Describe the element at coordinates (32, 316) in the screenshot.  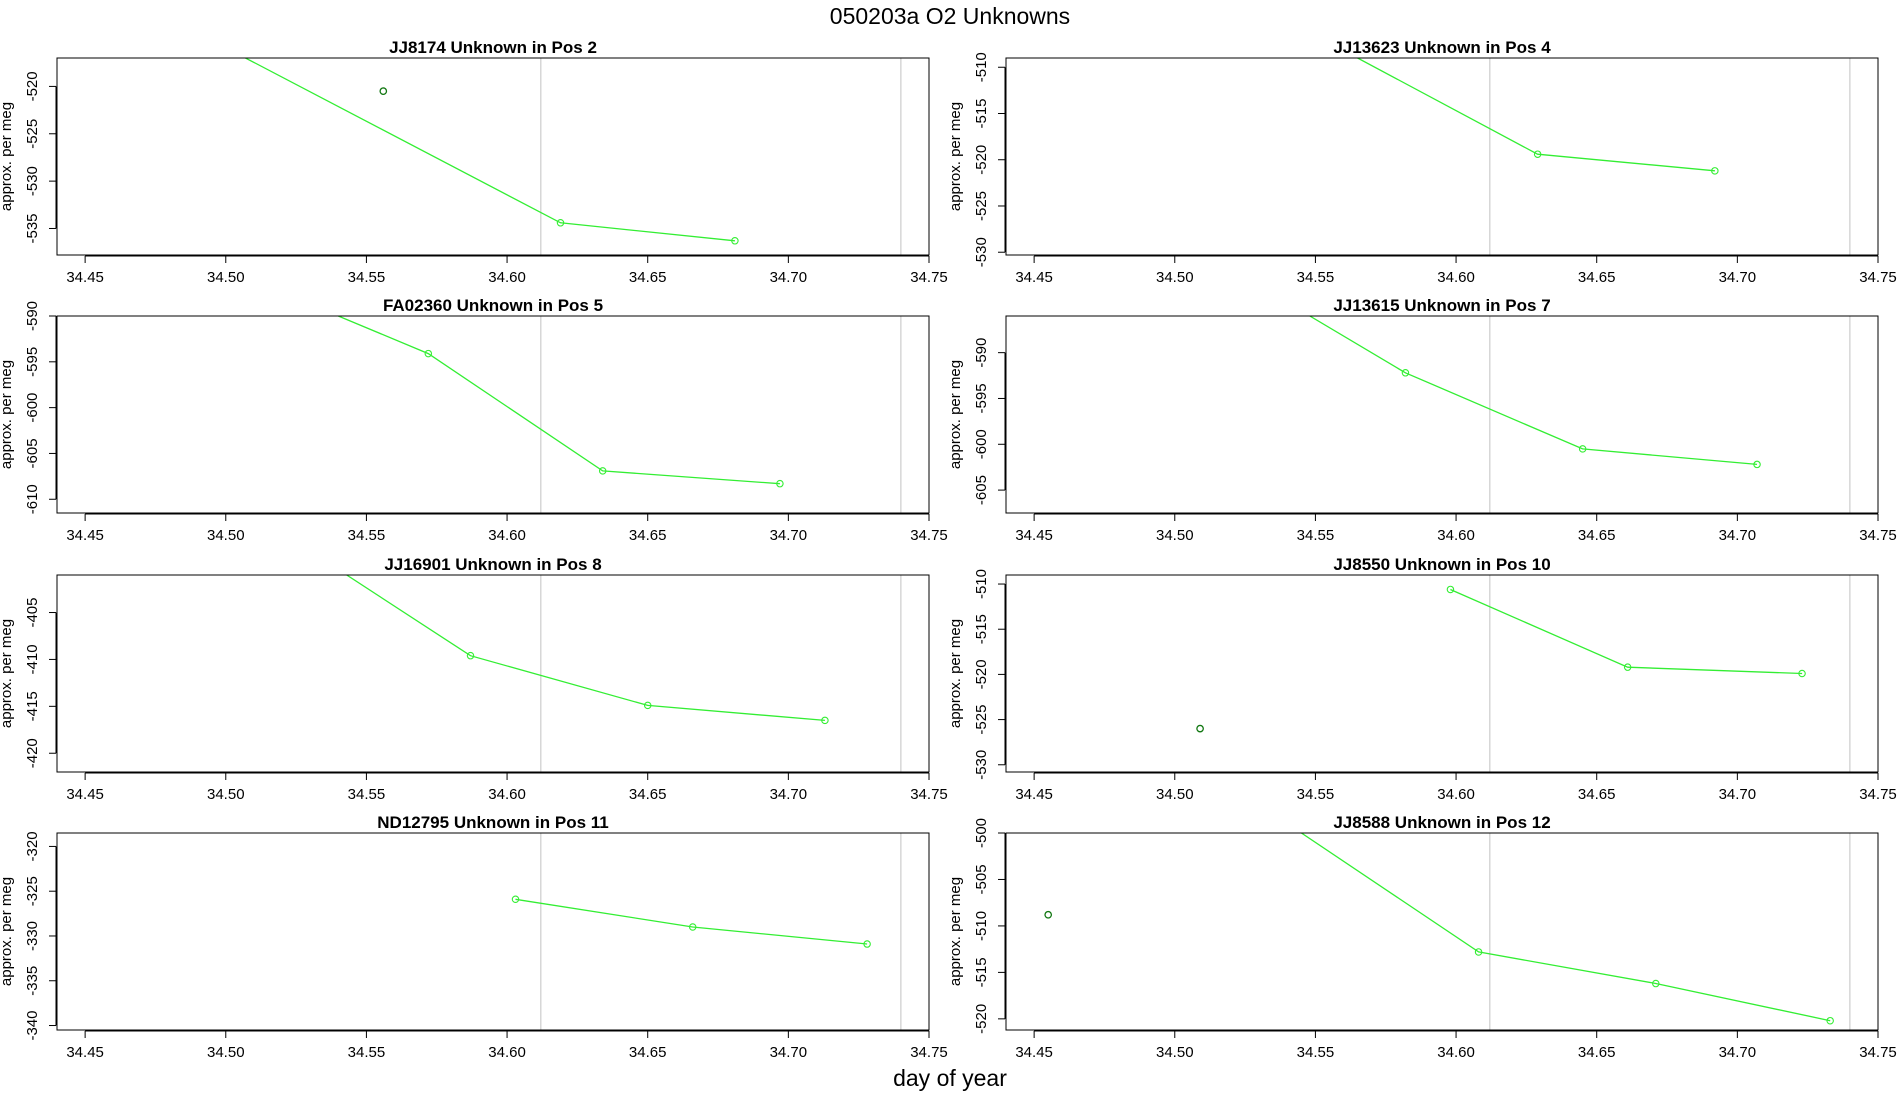
I see `y-tick-label: -590` at that location.